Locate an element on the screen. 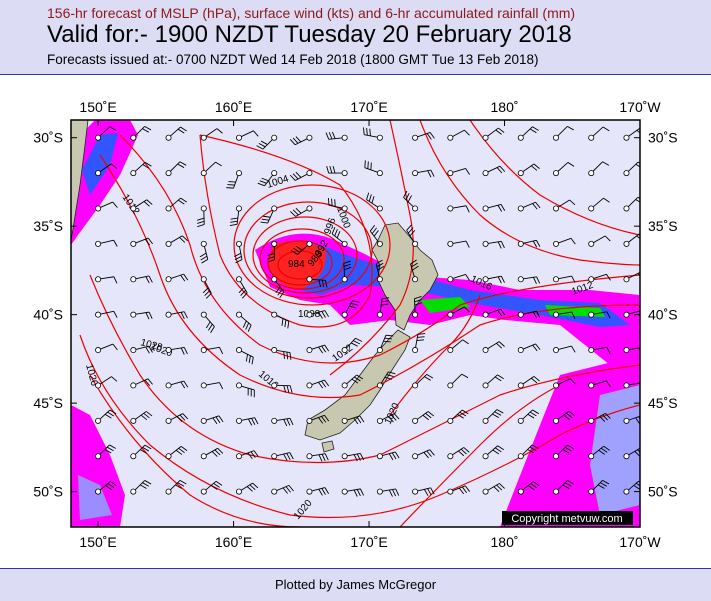 The image size is (711, 601). copyright-box: Copyright metvuw.com is located at coordinates (567, 518).